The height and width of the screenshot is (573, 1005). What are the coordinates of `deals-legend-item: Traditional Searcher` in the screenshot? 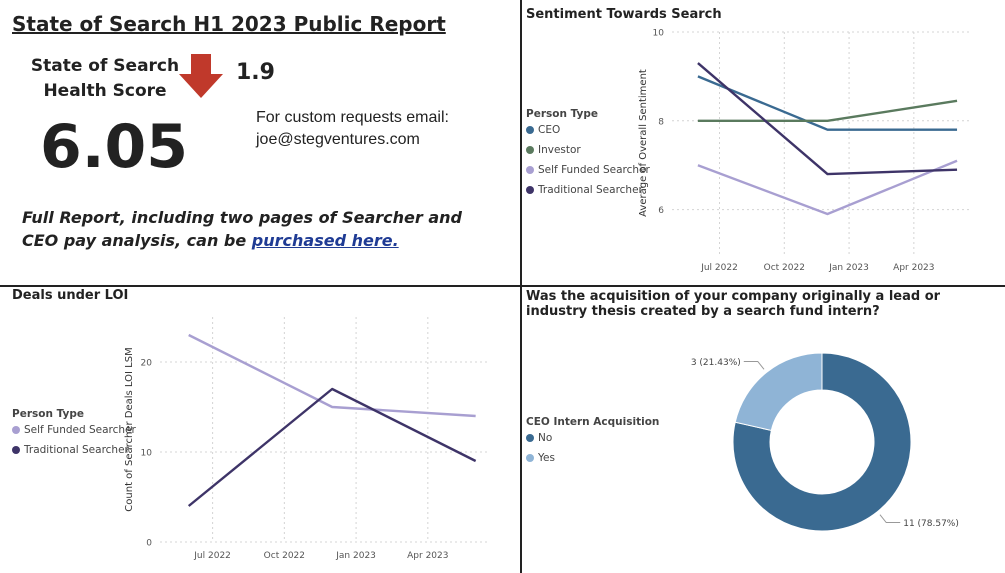 It's located at (74, 450).